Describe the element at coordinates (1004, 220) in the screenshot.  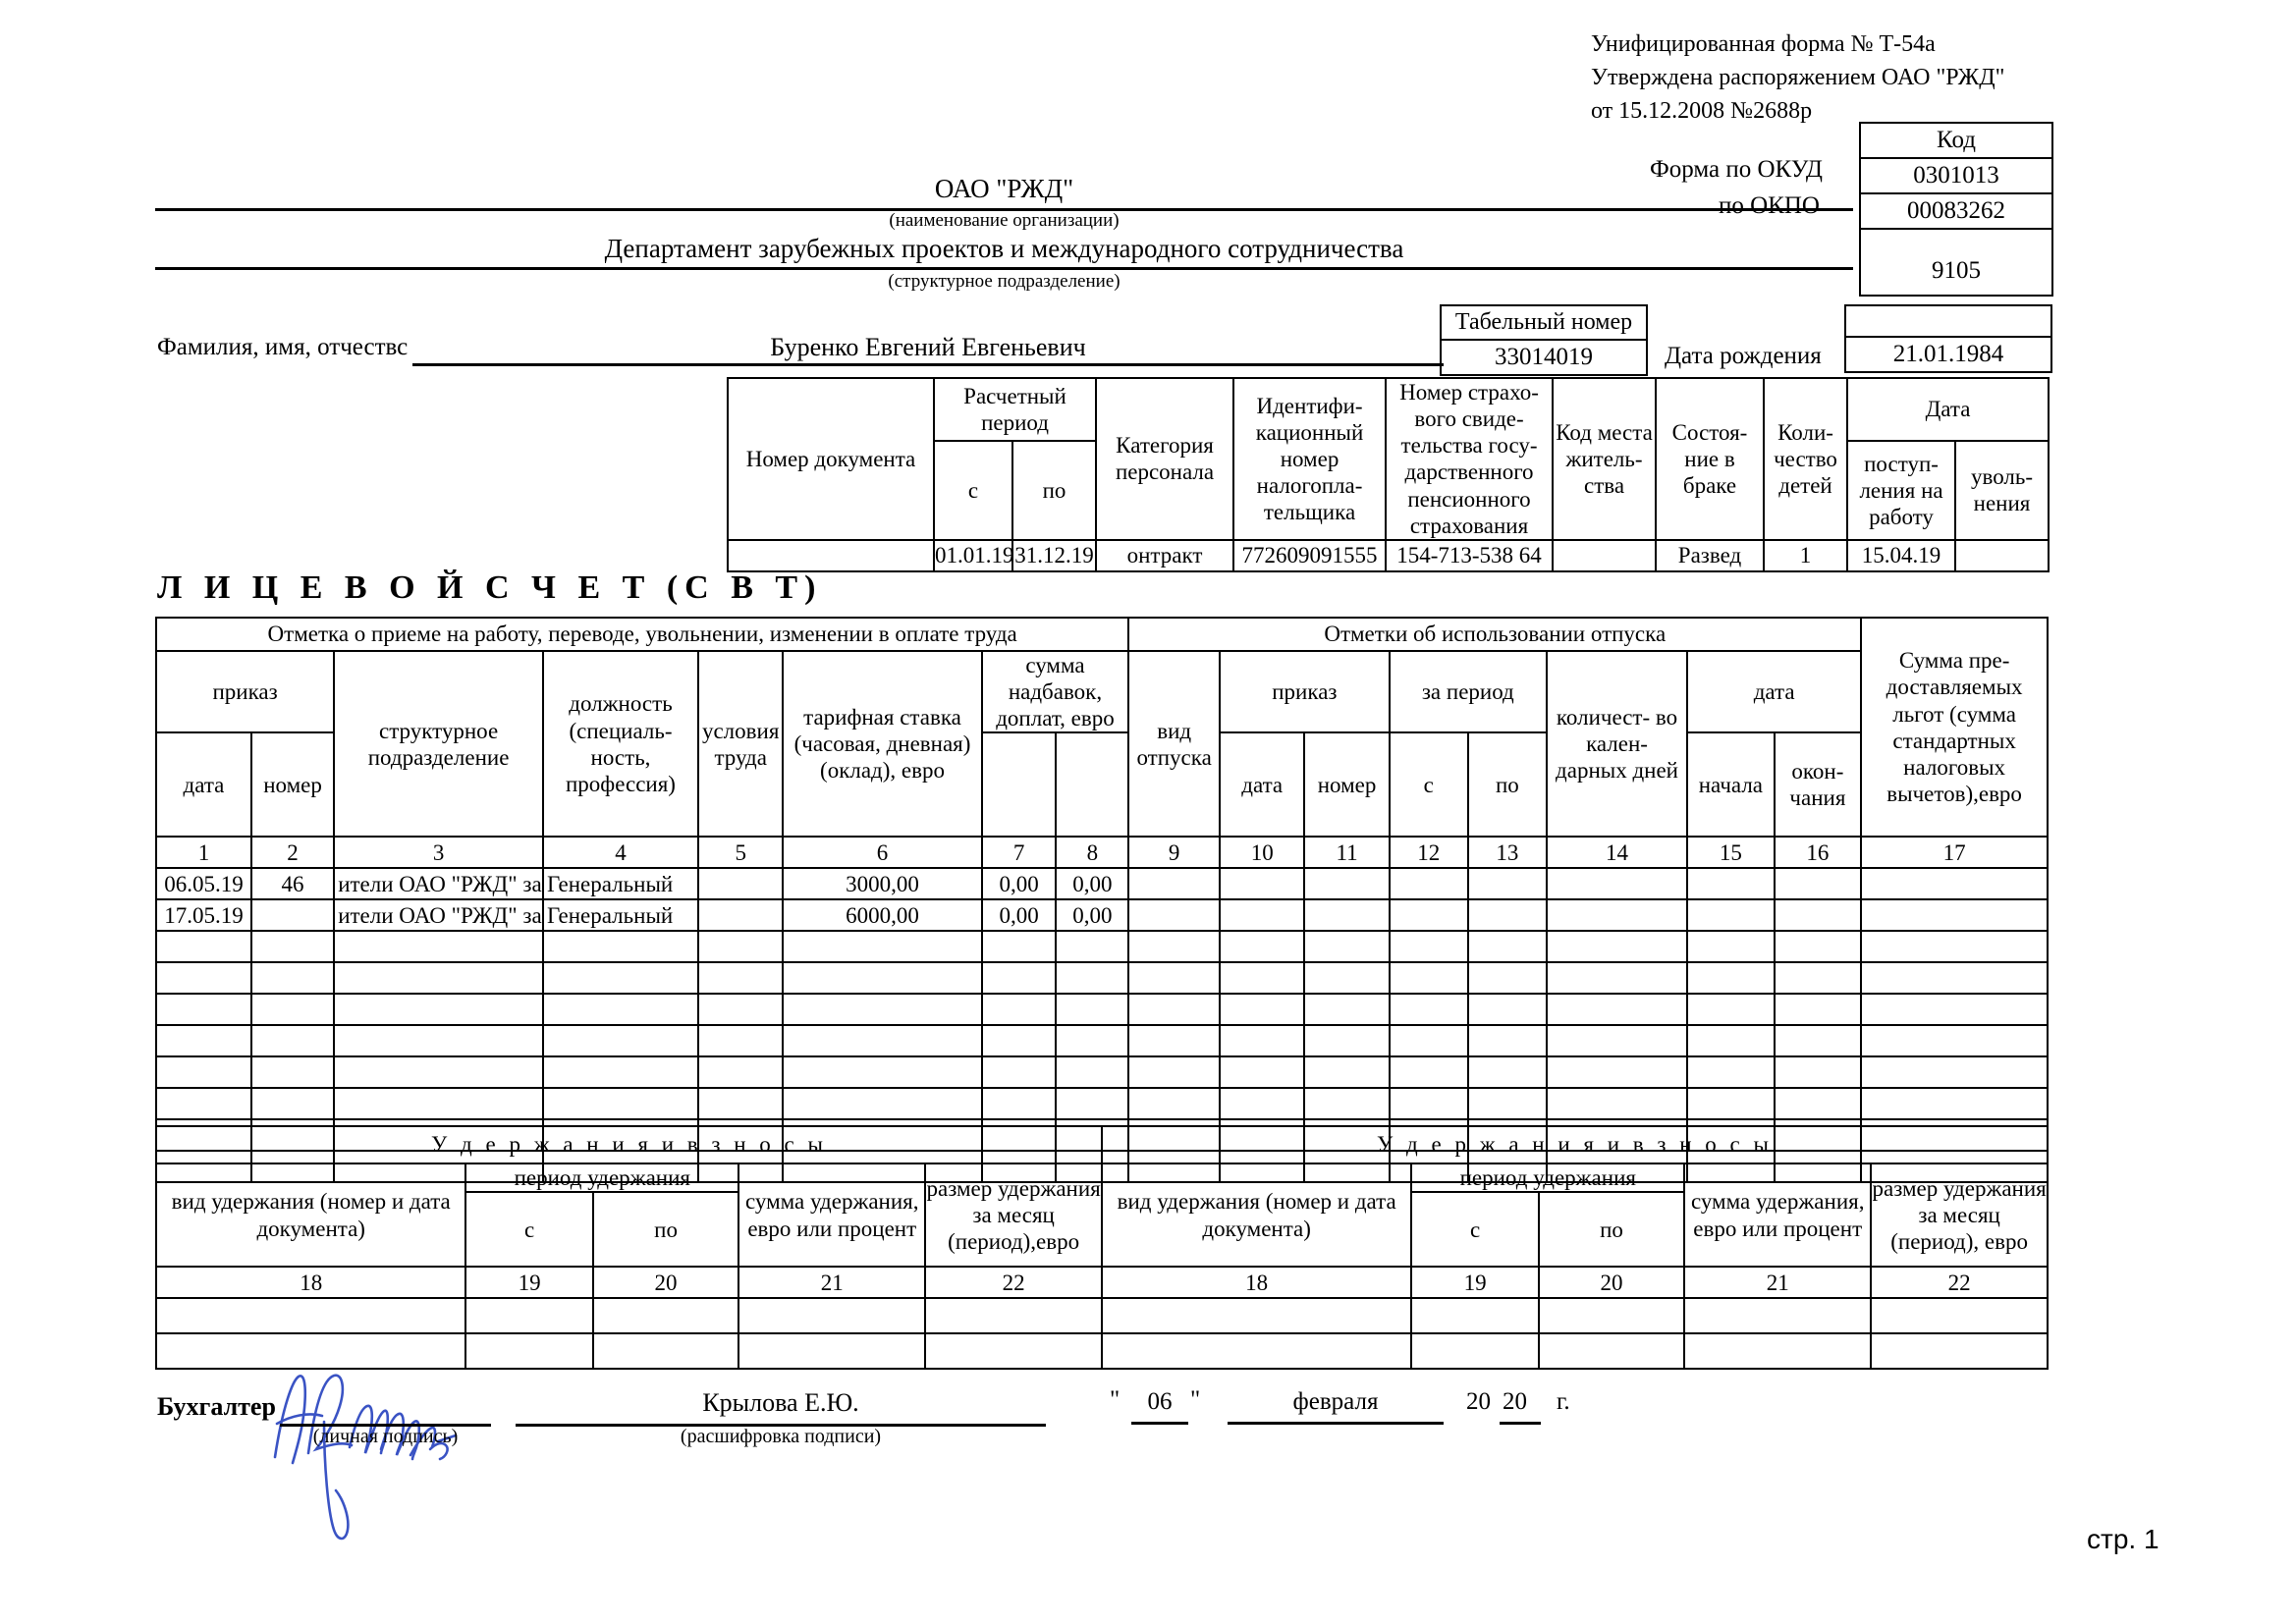
I see `organization-caption: (наименование организации)` at that location.